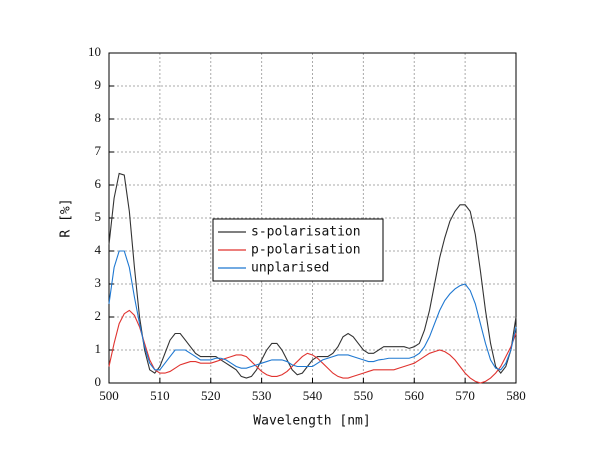 The width and height of the screenshot is (600, 459). Describe the element at coordinates (98, 117) in the screenshot. I see `y-tick-label: 8` at that location.